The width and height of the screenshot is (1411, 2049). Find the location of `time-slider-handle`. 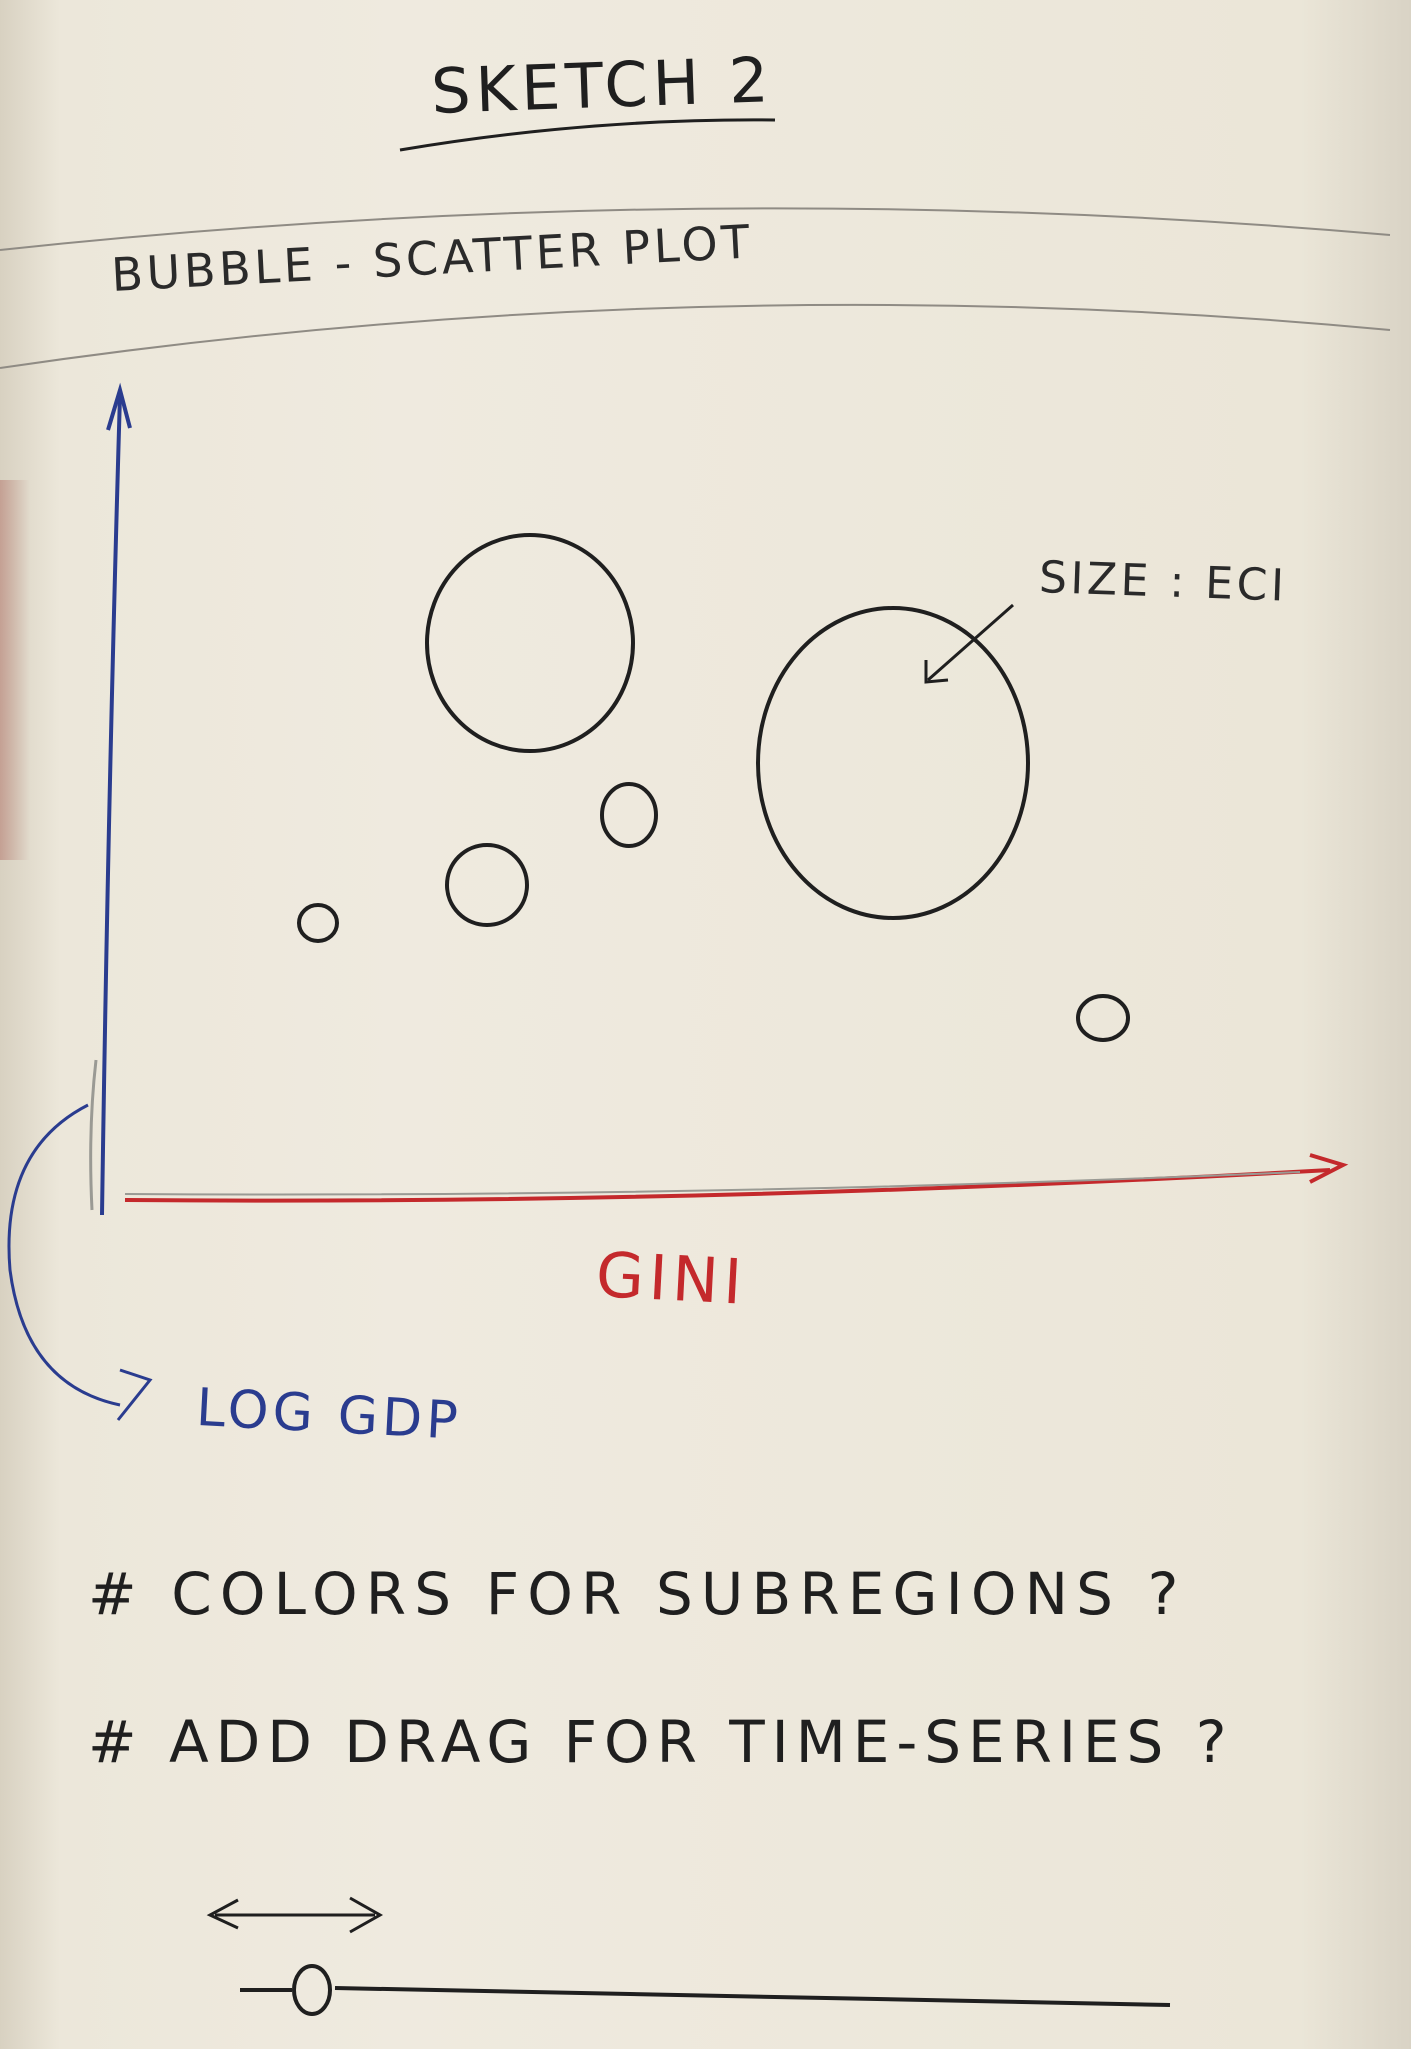

time-slider-handle is located at coordinates (312, 1990).